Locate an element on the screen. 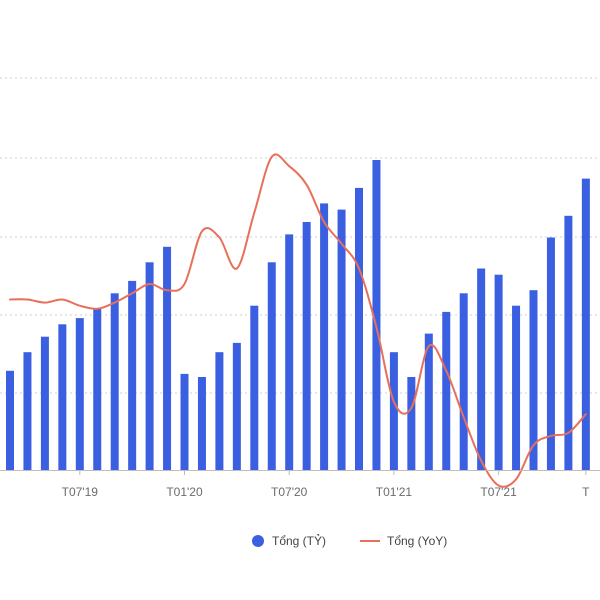 Image resolution: width=600 pixels, height=600 pixels. x-axis-ticks: T07'19 T01'20 T07'20 T01'21 T07'21 T is located at coordinates (326, 484).